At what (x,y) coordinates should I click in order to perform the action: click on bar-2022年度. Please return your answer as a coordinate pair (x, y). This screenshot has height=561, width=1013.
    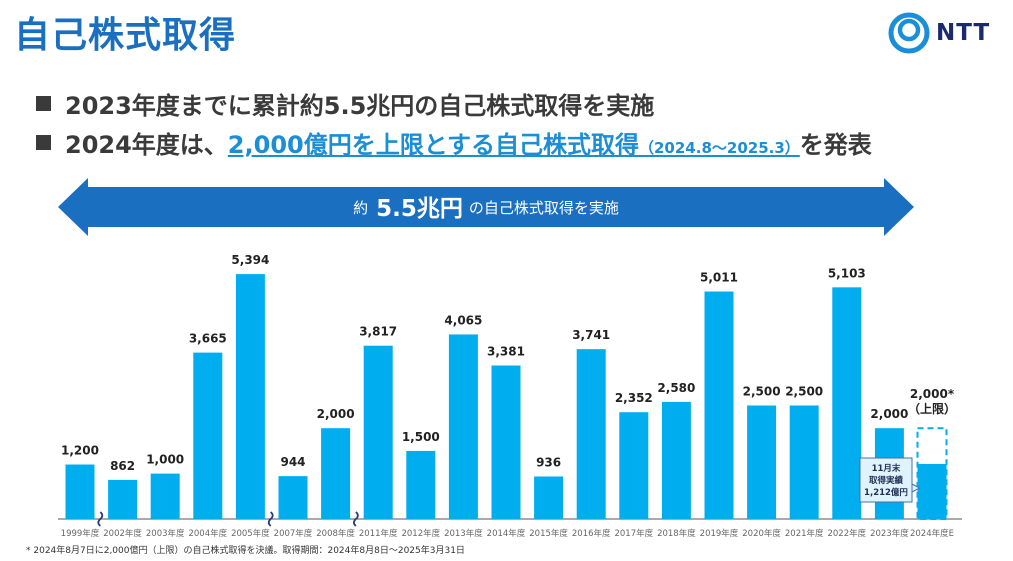
    Looking at the image, I should click on (847, 403).